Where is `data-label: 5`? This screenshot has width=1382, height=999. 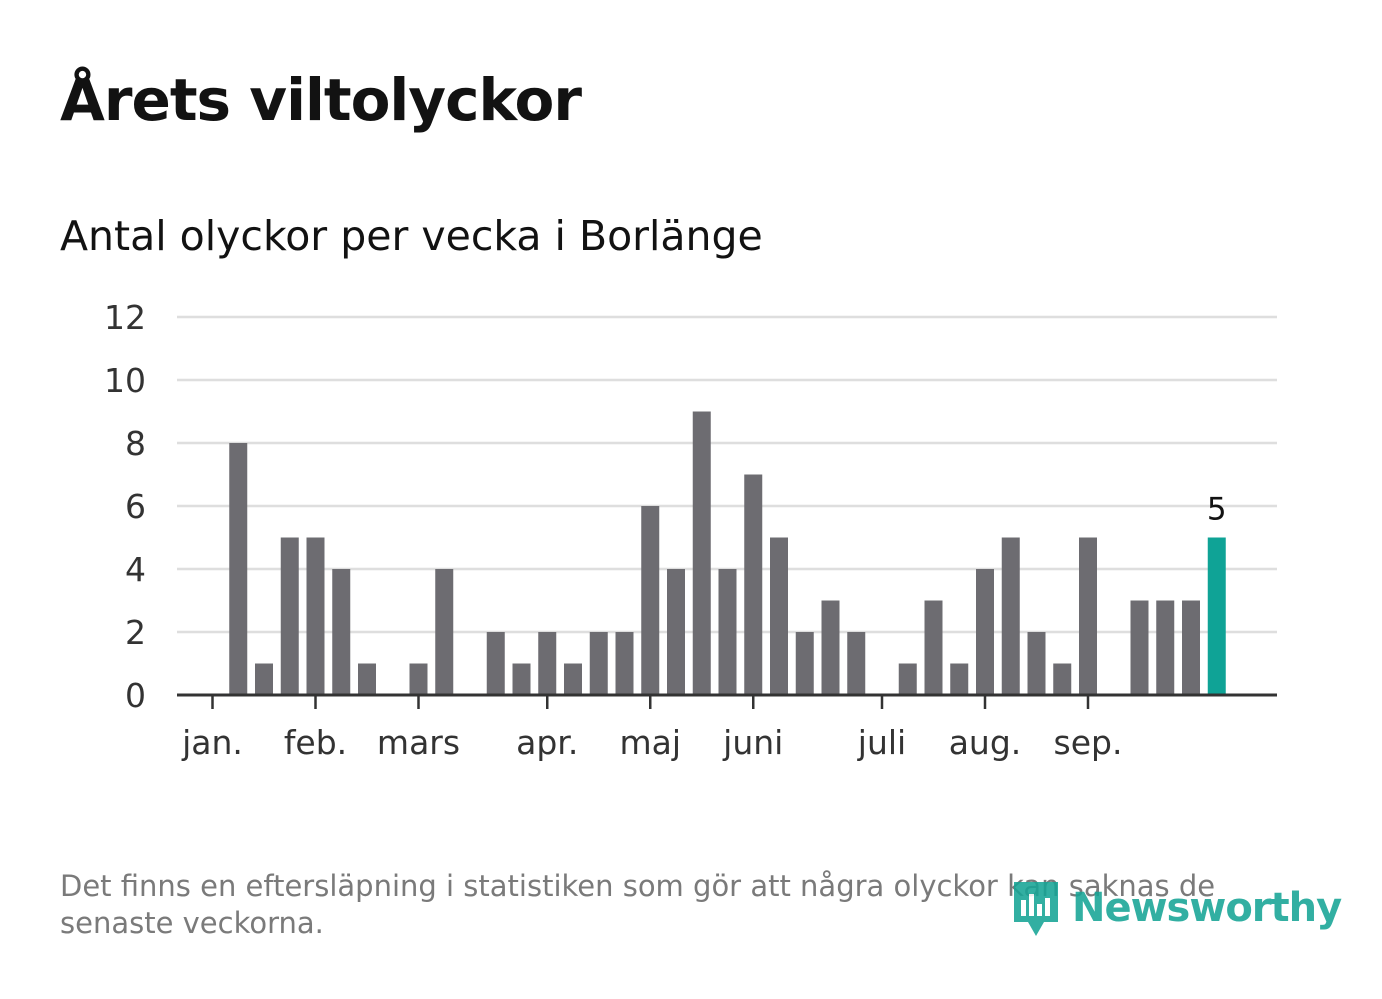
data-label: 5 is located at coordinates (1217, 510).